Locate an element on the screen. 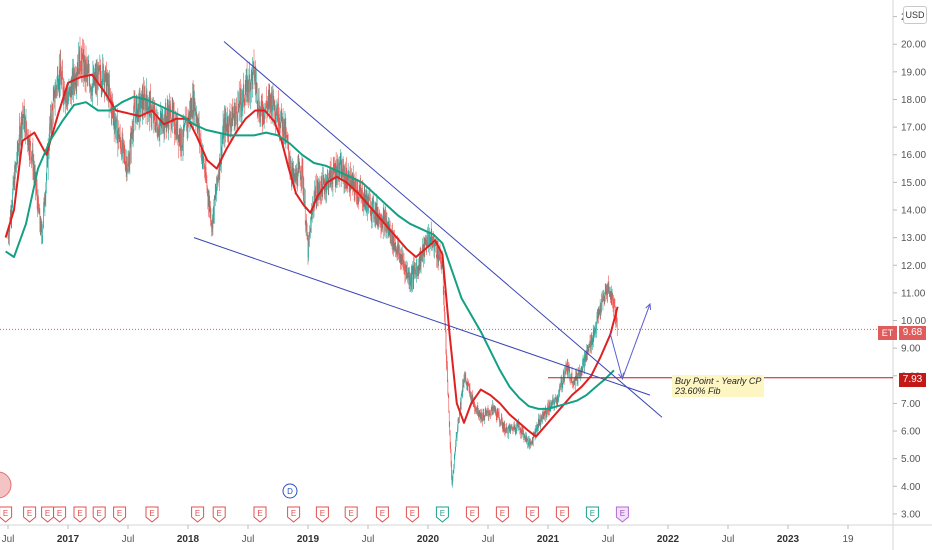 Image resolution: width=932 pixels, height=550 pixels. y-tick-label: 19.00 is located at coordinates (913, 72).